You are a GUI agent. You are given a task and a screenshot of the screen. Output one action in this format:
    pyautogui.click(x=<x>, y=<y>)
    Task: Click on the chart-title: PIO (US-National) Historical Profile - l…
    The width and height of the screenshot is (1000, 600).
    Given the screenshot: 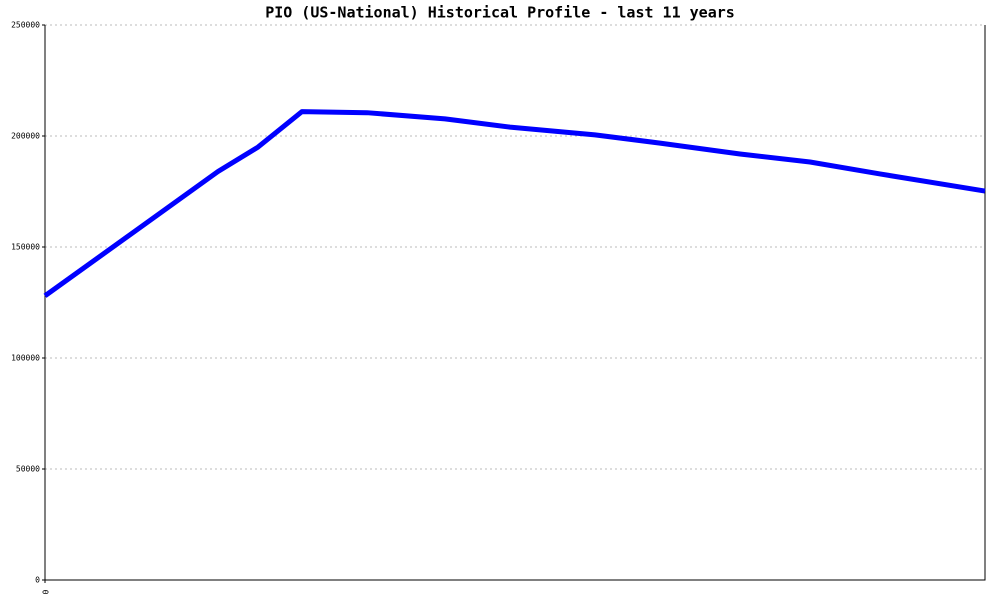 What is the action you would take?
    pyautogui.click(x=500, y=13)
    